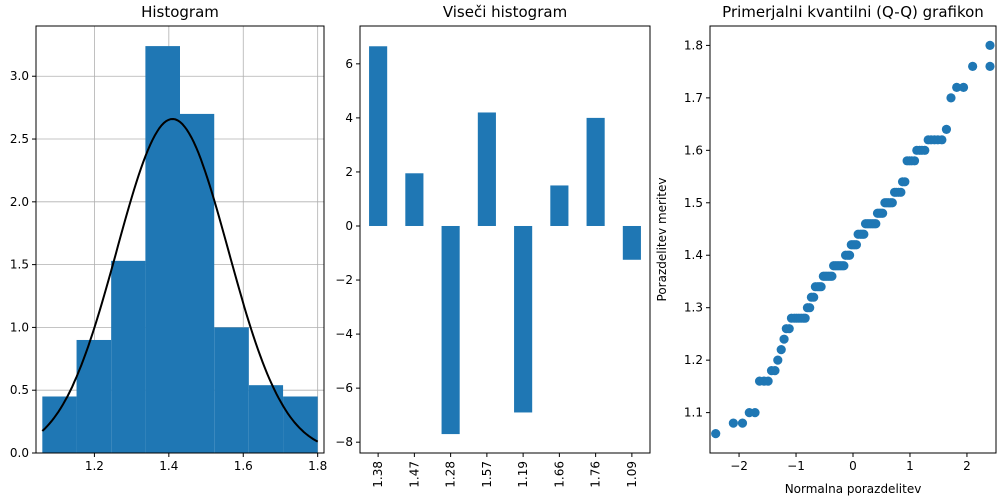 Image resolution: width=1000 pixels, height=500 pixels. What do you see at coordinates (967, 466) in the screenshot?
I see `x-tick-label: 2` at bounding box center [967, 466].